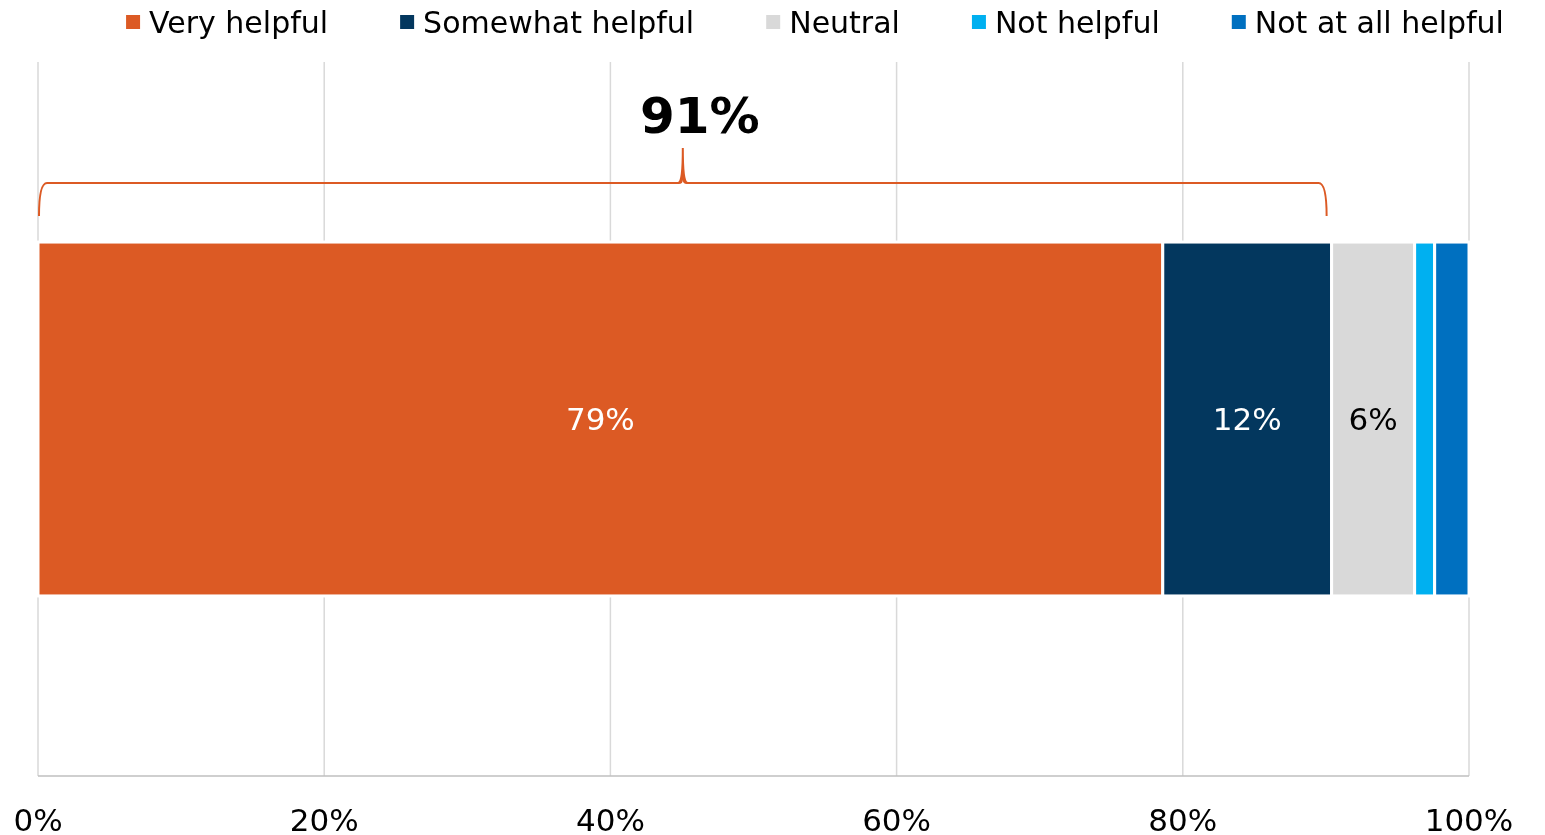 This screenshot has height=835, width=1545. I want to click on legend-label: Not helpful, so click(1077, 22).